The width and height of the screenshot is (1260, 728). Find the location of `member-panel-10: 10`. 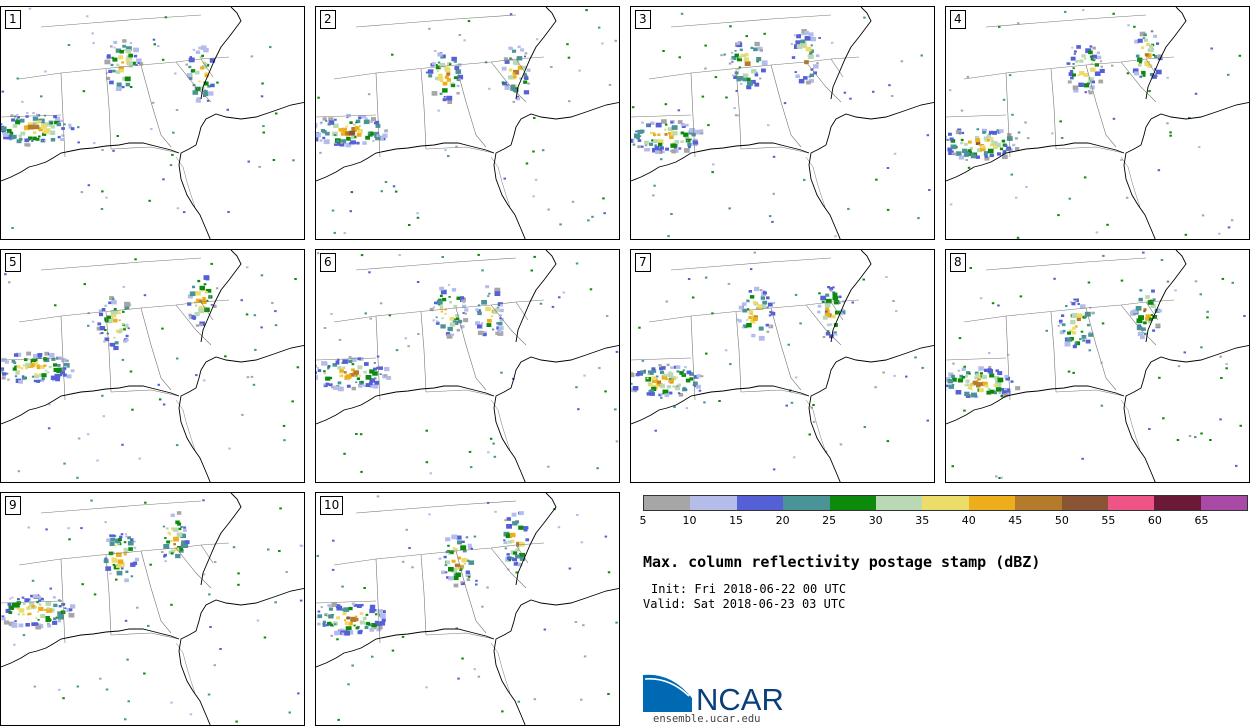

member-panel-10: 10 is located at coordinates (467, 609).